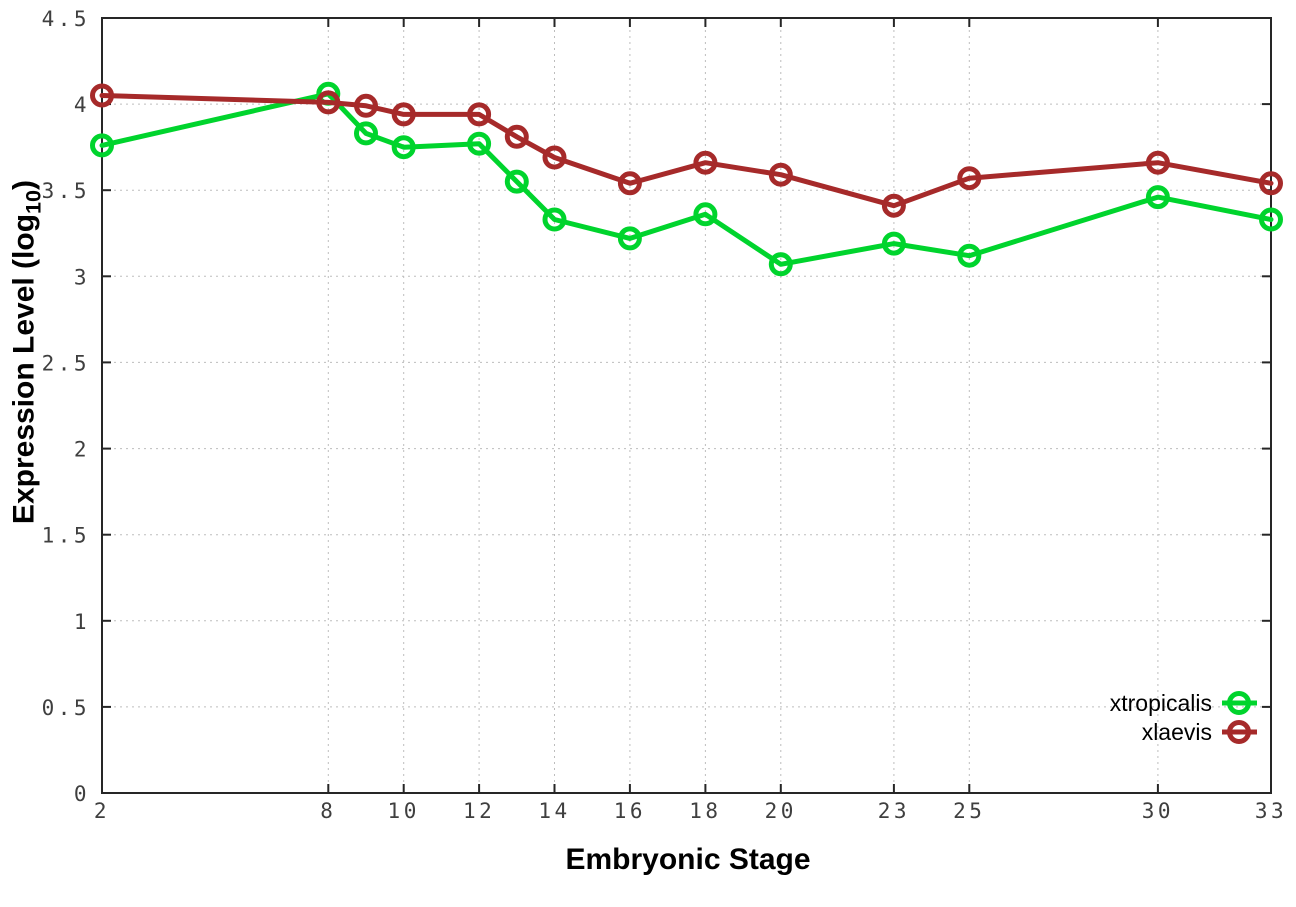 Image resolution: width=1296 pixels, height=907 pixels. Describe the element at coordinates (102, 811) in the screenshot. I see `x-tick-label: 2` at that location.